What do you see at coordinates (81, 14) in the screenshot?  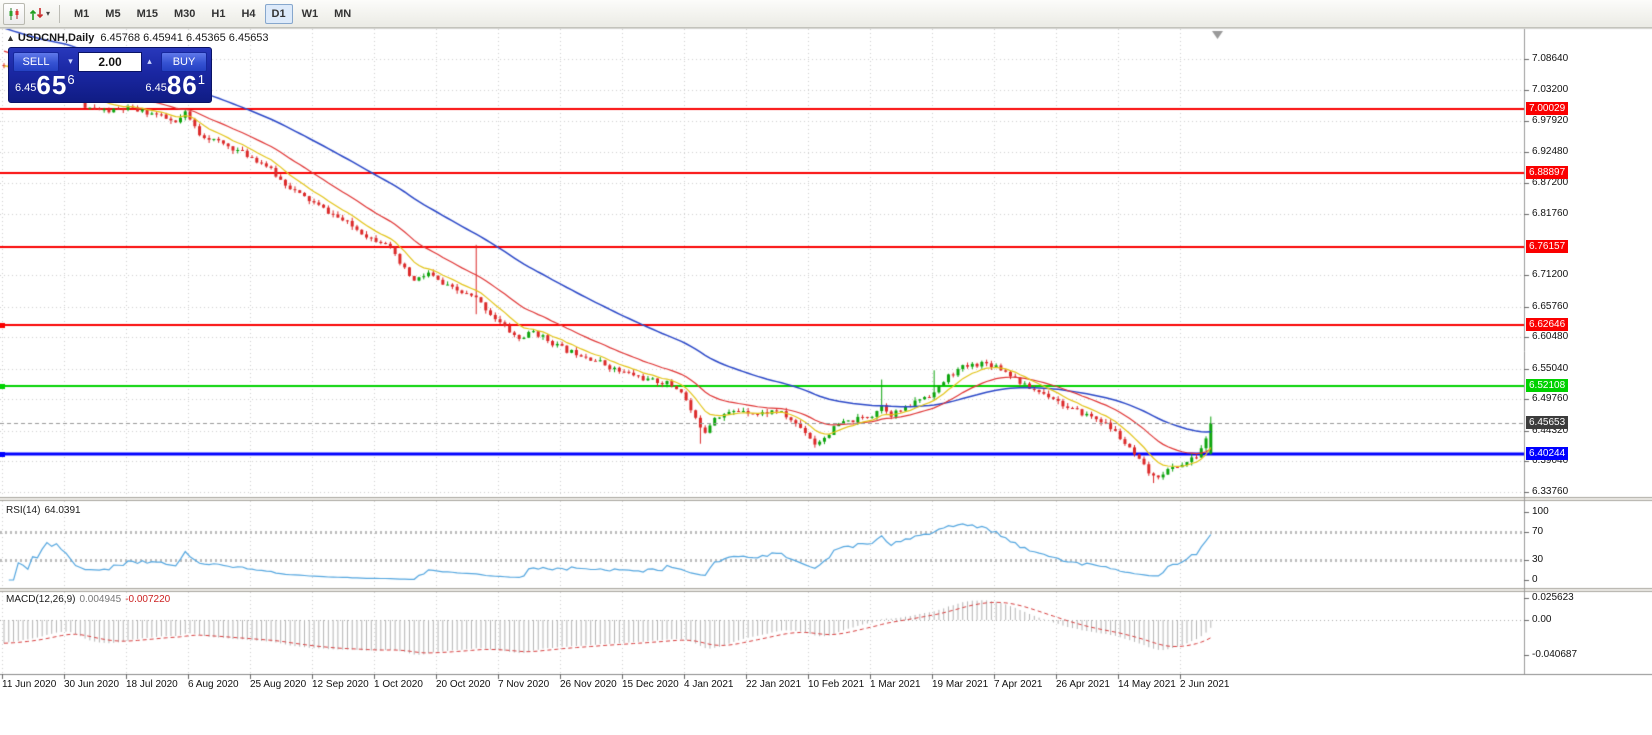 I see `timeframe-m1: M1` at bounding box center [81, 14].